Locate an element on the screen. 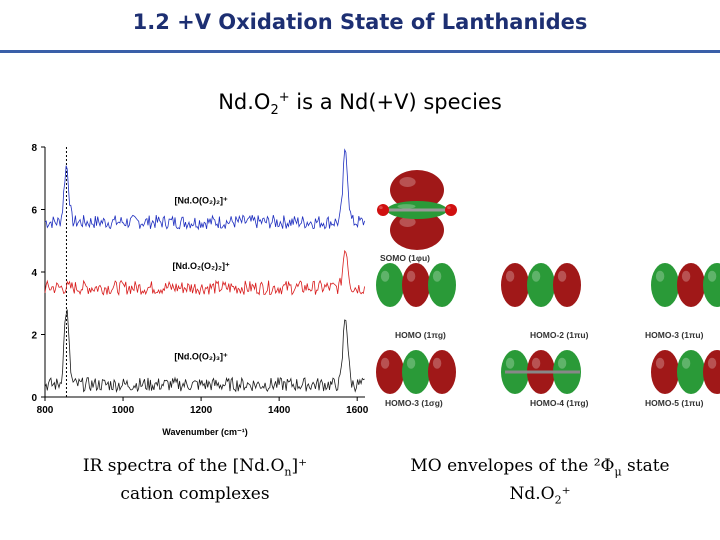 The height and width of the screenshot is (540, 720). mo-caption-mu: μ is located at coordinates (618, 472).